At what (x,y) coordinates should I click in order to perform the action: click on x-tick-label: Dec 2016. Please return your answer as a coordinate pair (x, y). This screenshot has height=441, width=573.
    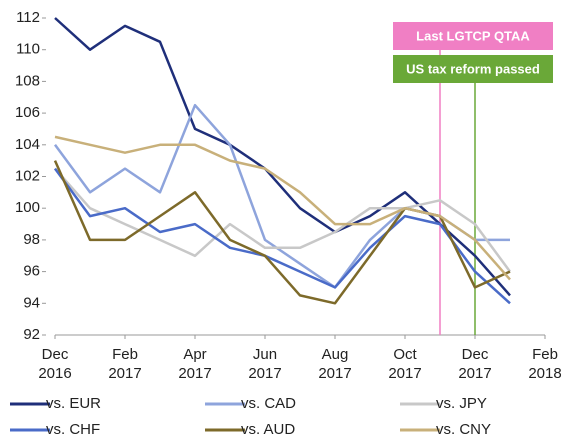
    Looking at the image, I should click on (54, 364).